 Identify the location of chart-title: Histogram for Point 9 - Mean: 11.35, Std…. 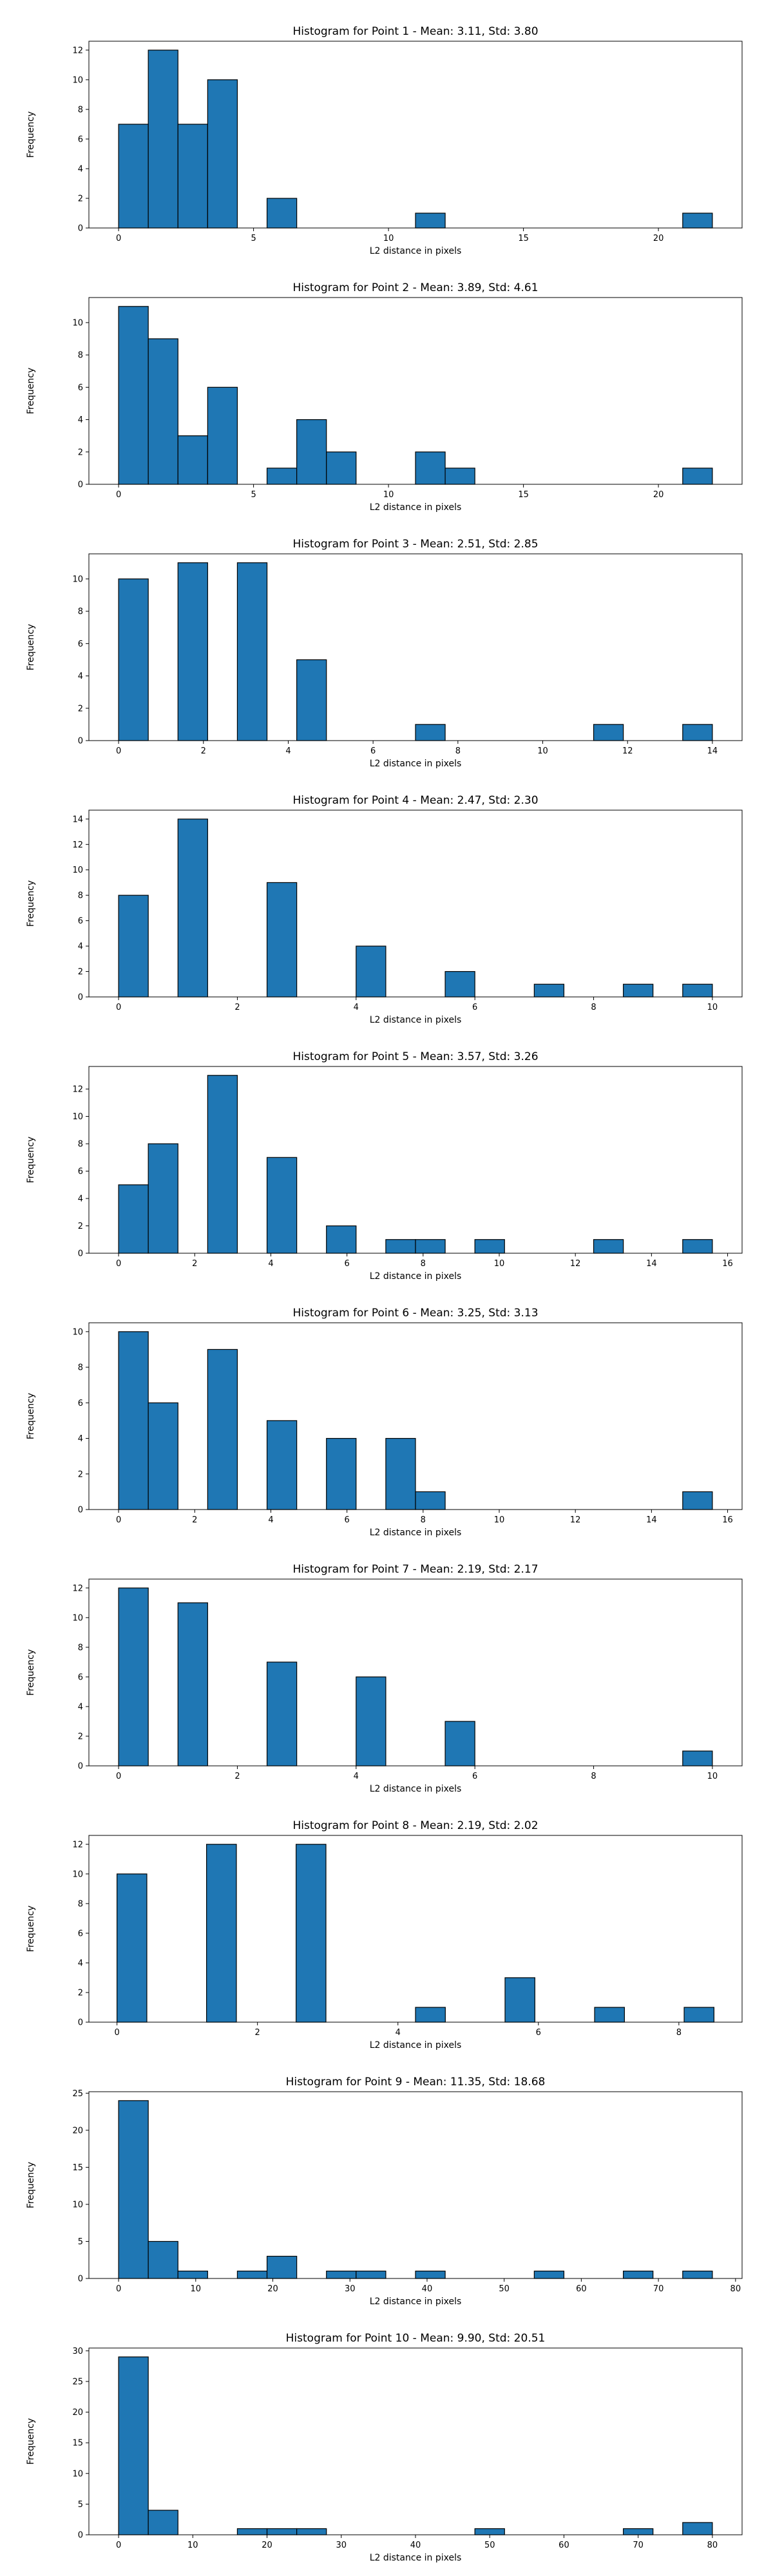
(416, 2082).